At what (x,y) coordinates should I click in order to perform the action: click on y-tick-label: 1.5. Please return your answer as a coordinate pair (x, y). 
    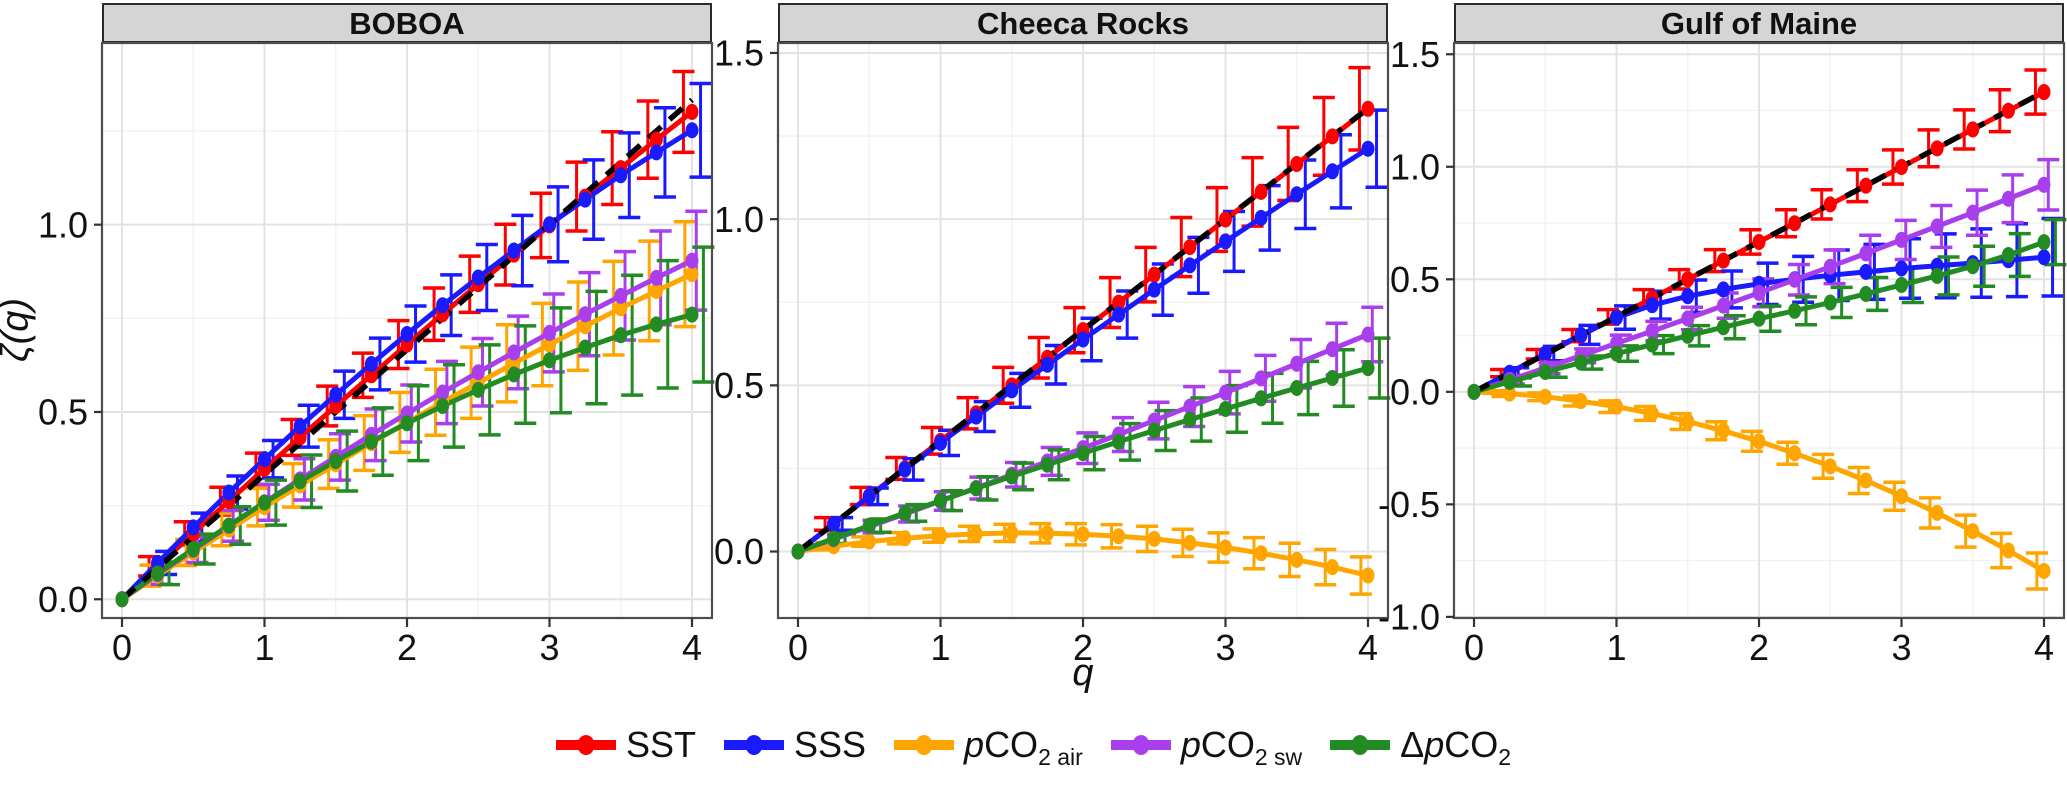
    Looking at the image, I should click on (739, 53).